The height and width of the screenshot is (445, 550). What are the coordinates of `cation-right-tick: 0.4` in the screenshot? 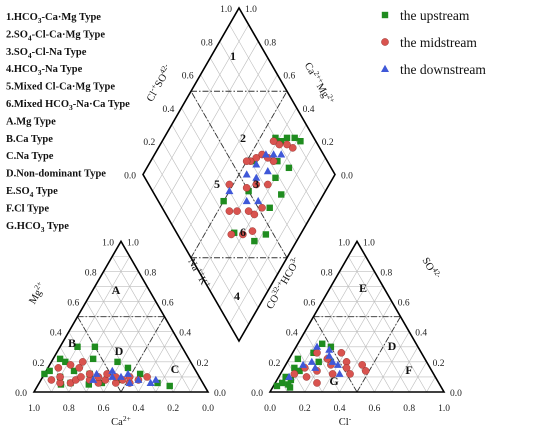 It's located at (185, 334).